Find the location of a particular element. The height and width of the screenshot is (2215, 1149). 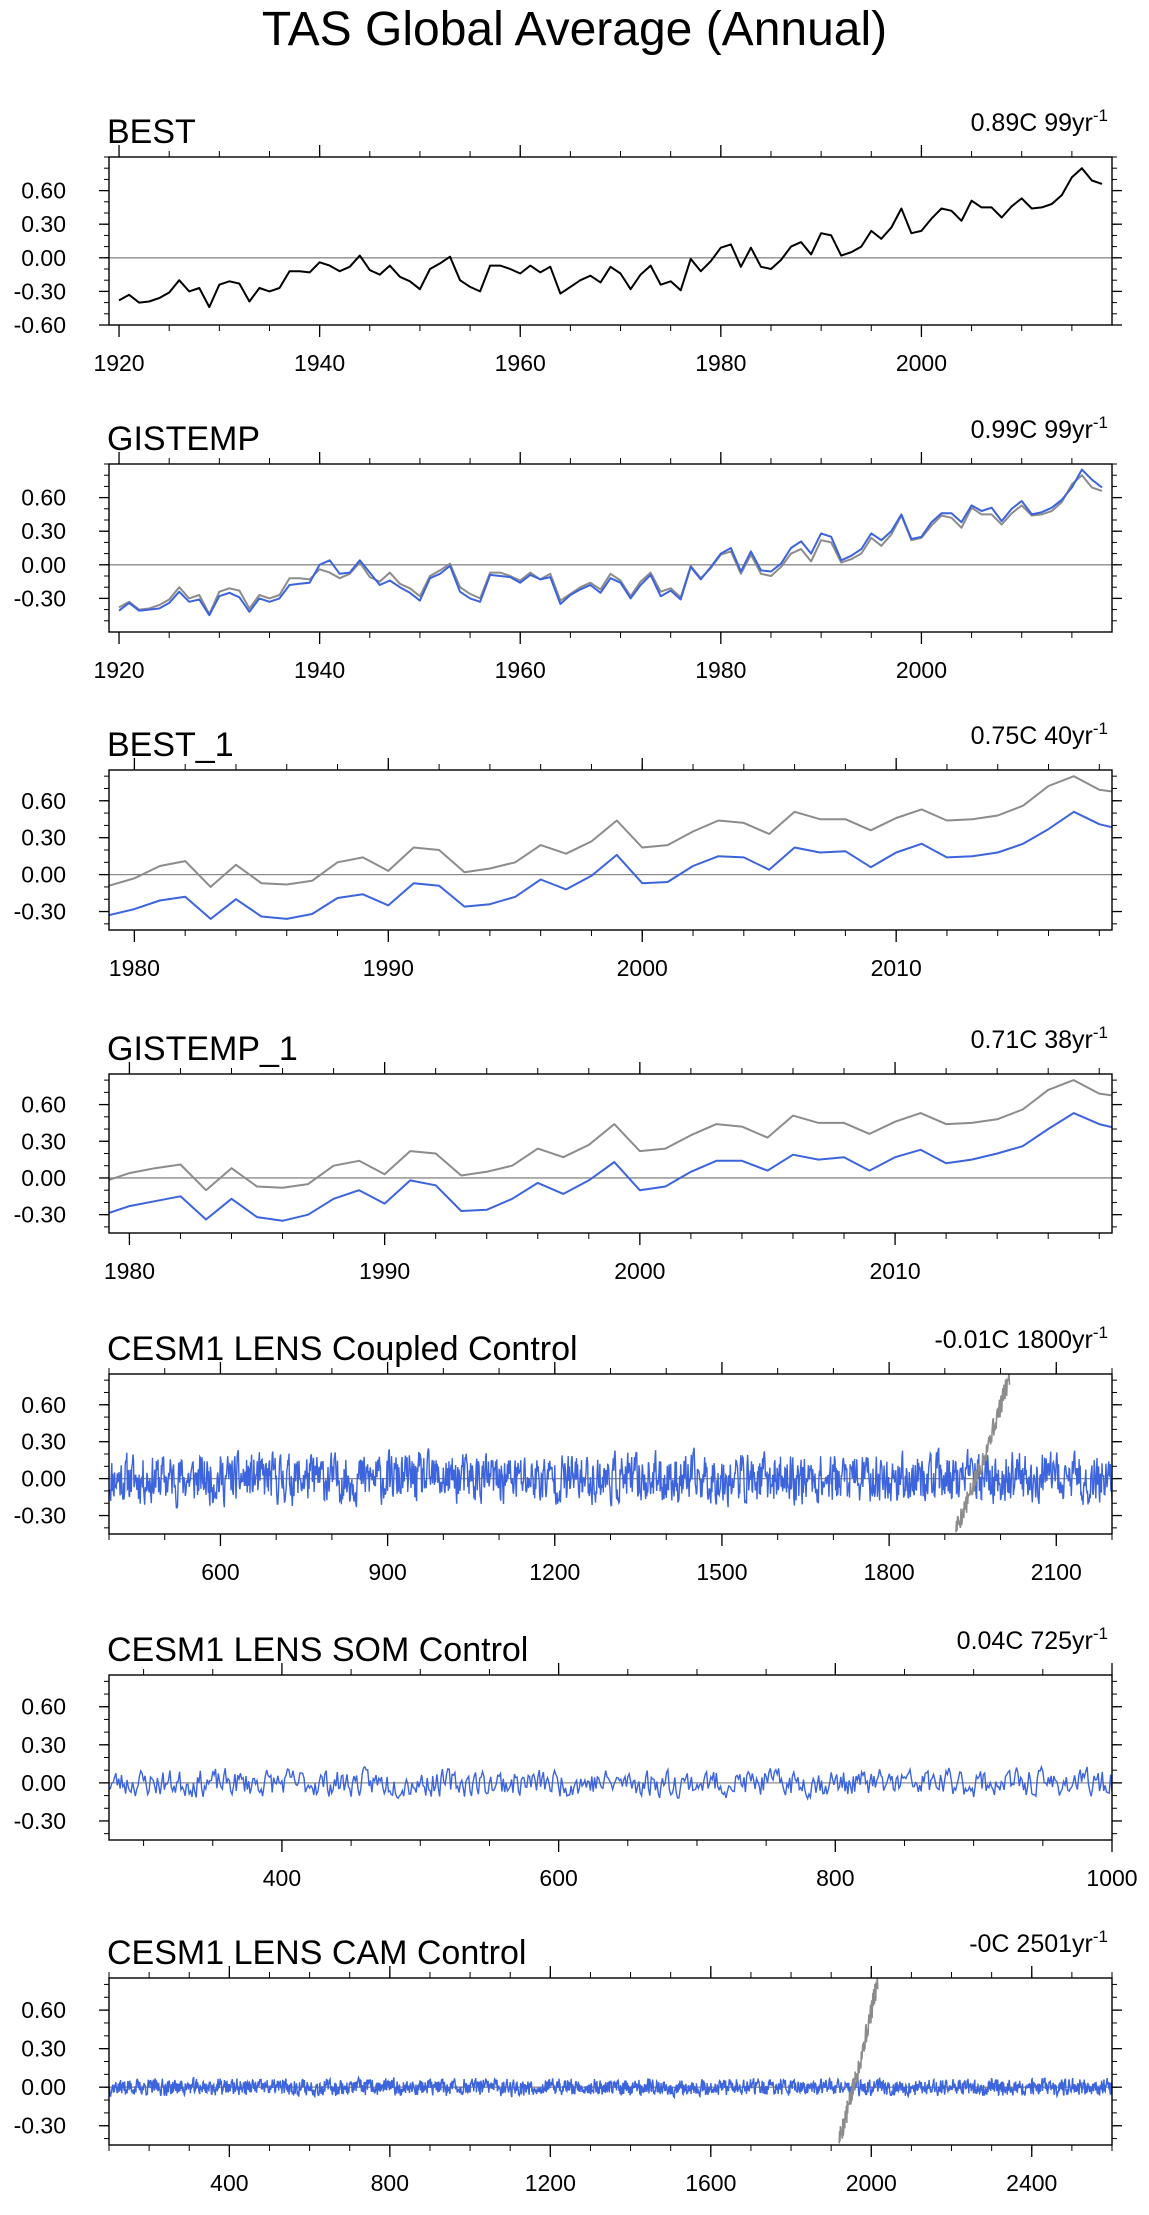

panel-title: GISTEMP_1 is located at coordinates (202, 1049).